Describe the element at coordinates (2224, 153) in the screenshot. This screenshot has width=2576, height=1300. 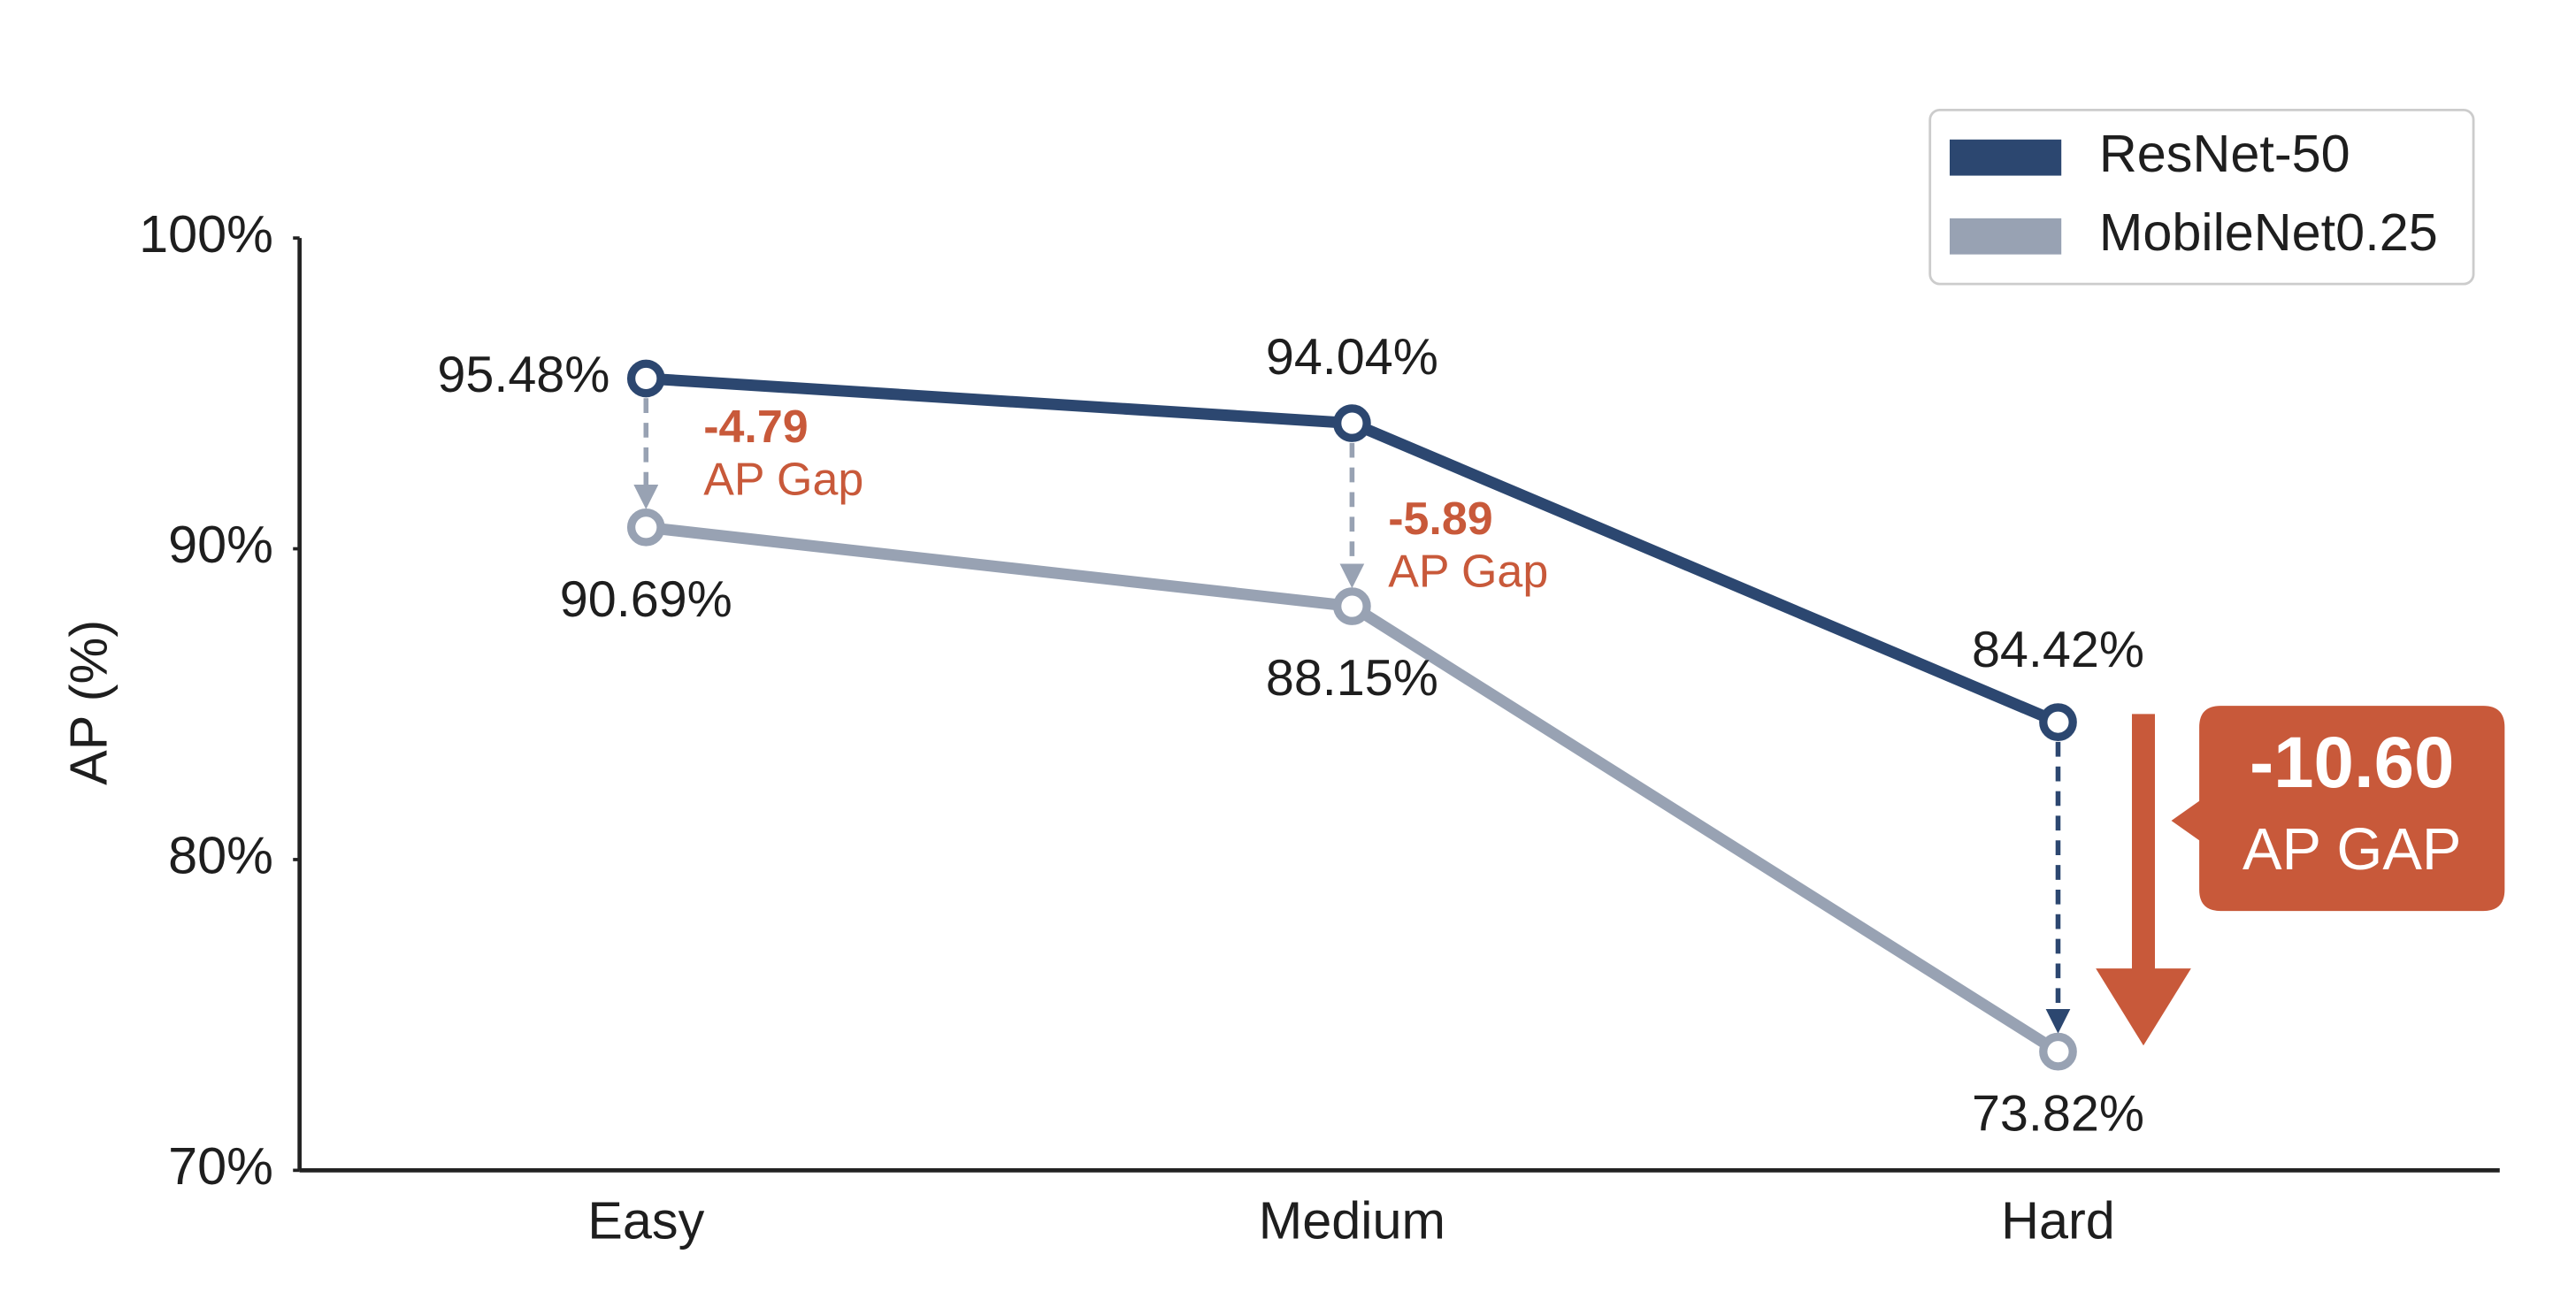
I see `legend-label: ResNet-50` at that location.